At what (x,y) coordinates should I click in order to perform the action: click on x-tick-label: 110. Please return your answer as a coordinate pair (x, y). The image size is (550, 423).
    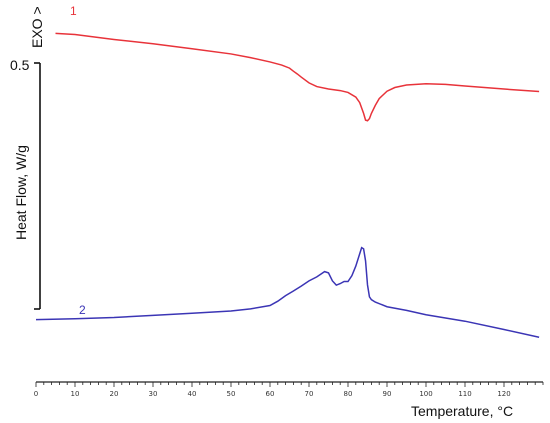
    Looking at the image, I should click on (464, 394).